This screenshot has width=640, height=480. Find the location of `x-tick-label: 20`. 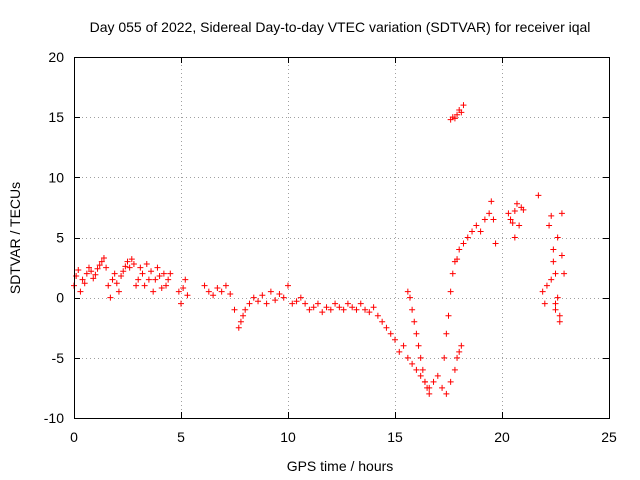

x-tick-label: 20 is located at coordinates (502, 437).